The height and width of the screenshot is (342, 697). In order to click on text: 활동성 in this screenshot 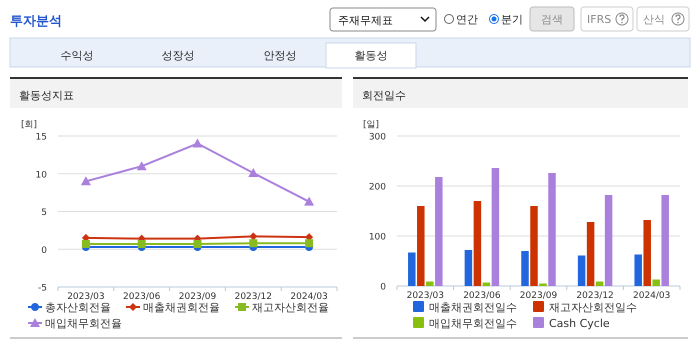, I will do `click(371, 55)`.